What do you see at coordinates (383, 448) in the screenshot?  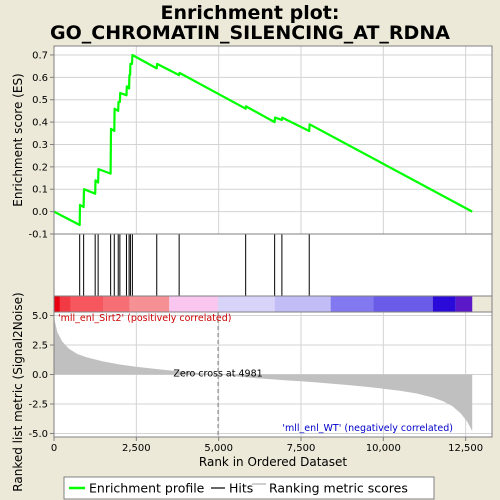 I see `x-tick-label-4: 10,000` at bounding box center [383, 448].